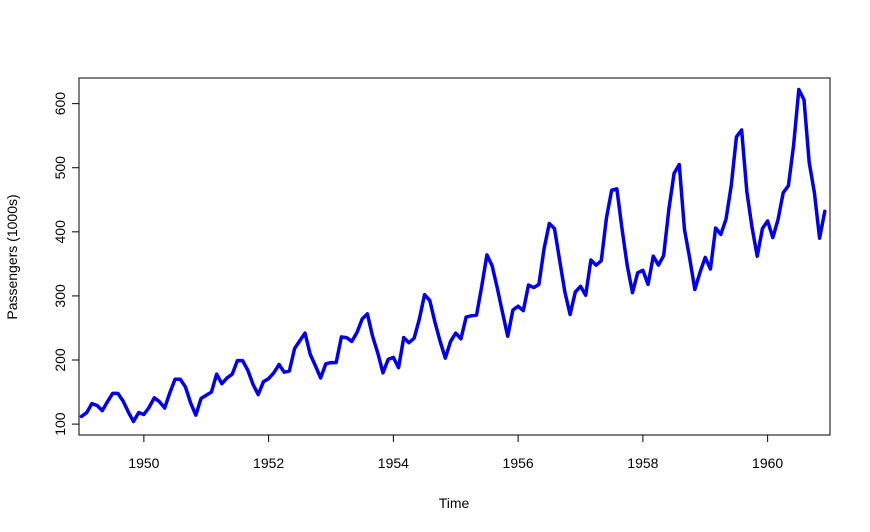 The image size is (870, 532). What do you see at coordinates (60, 296) in the screenshot?
I see `y-tick-label: 300` at bounding box center [60, 296].